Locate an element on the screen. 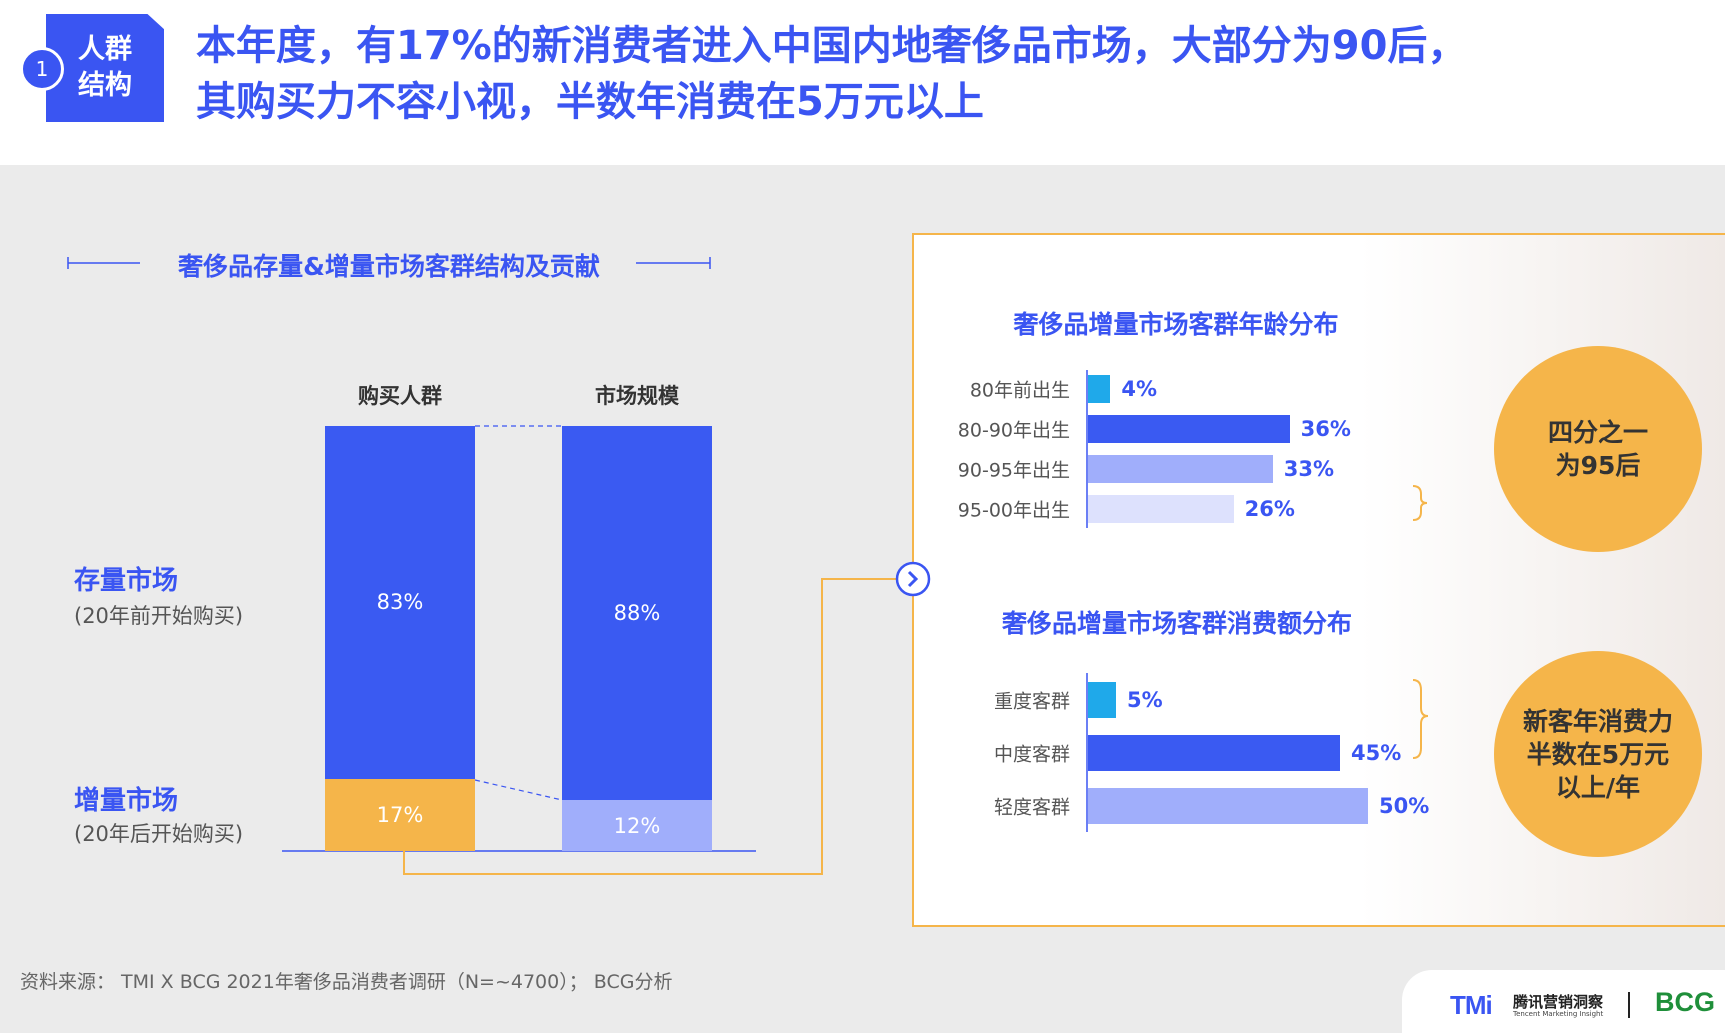  column-label: 购买人群 is located at coordinates (400, 396).